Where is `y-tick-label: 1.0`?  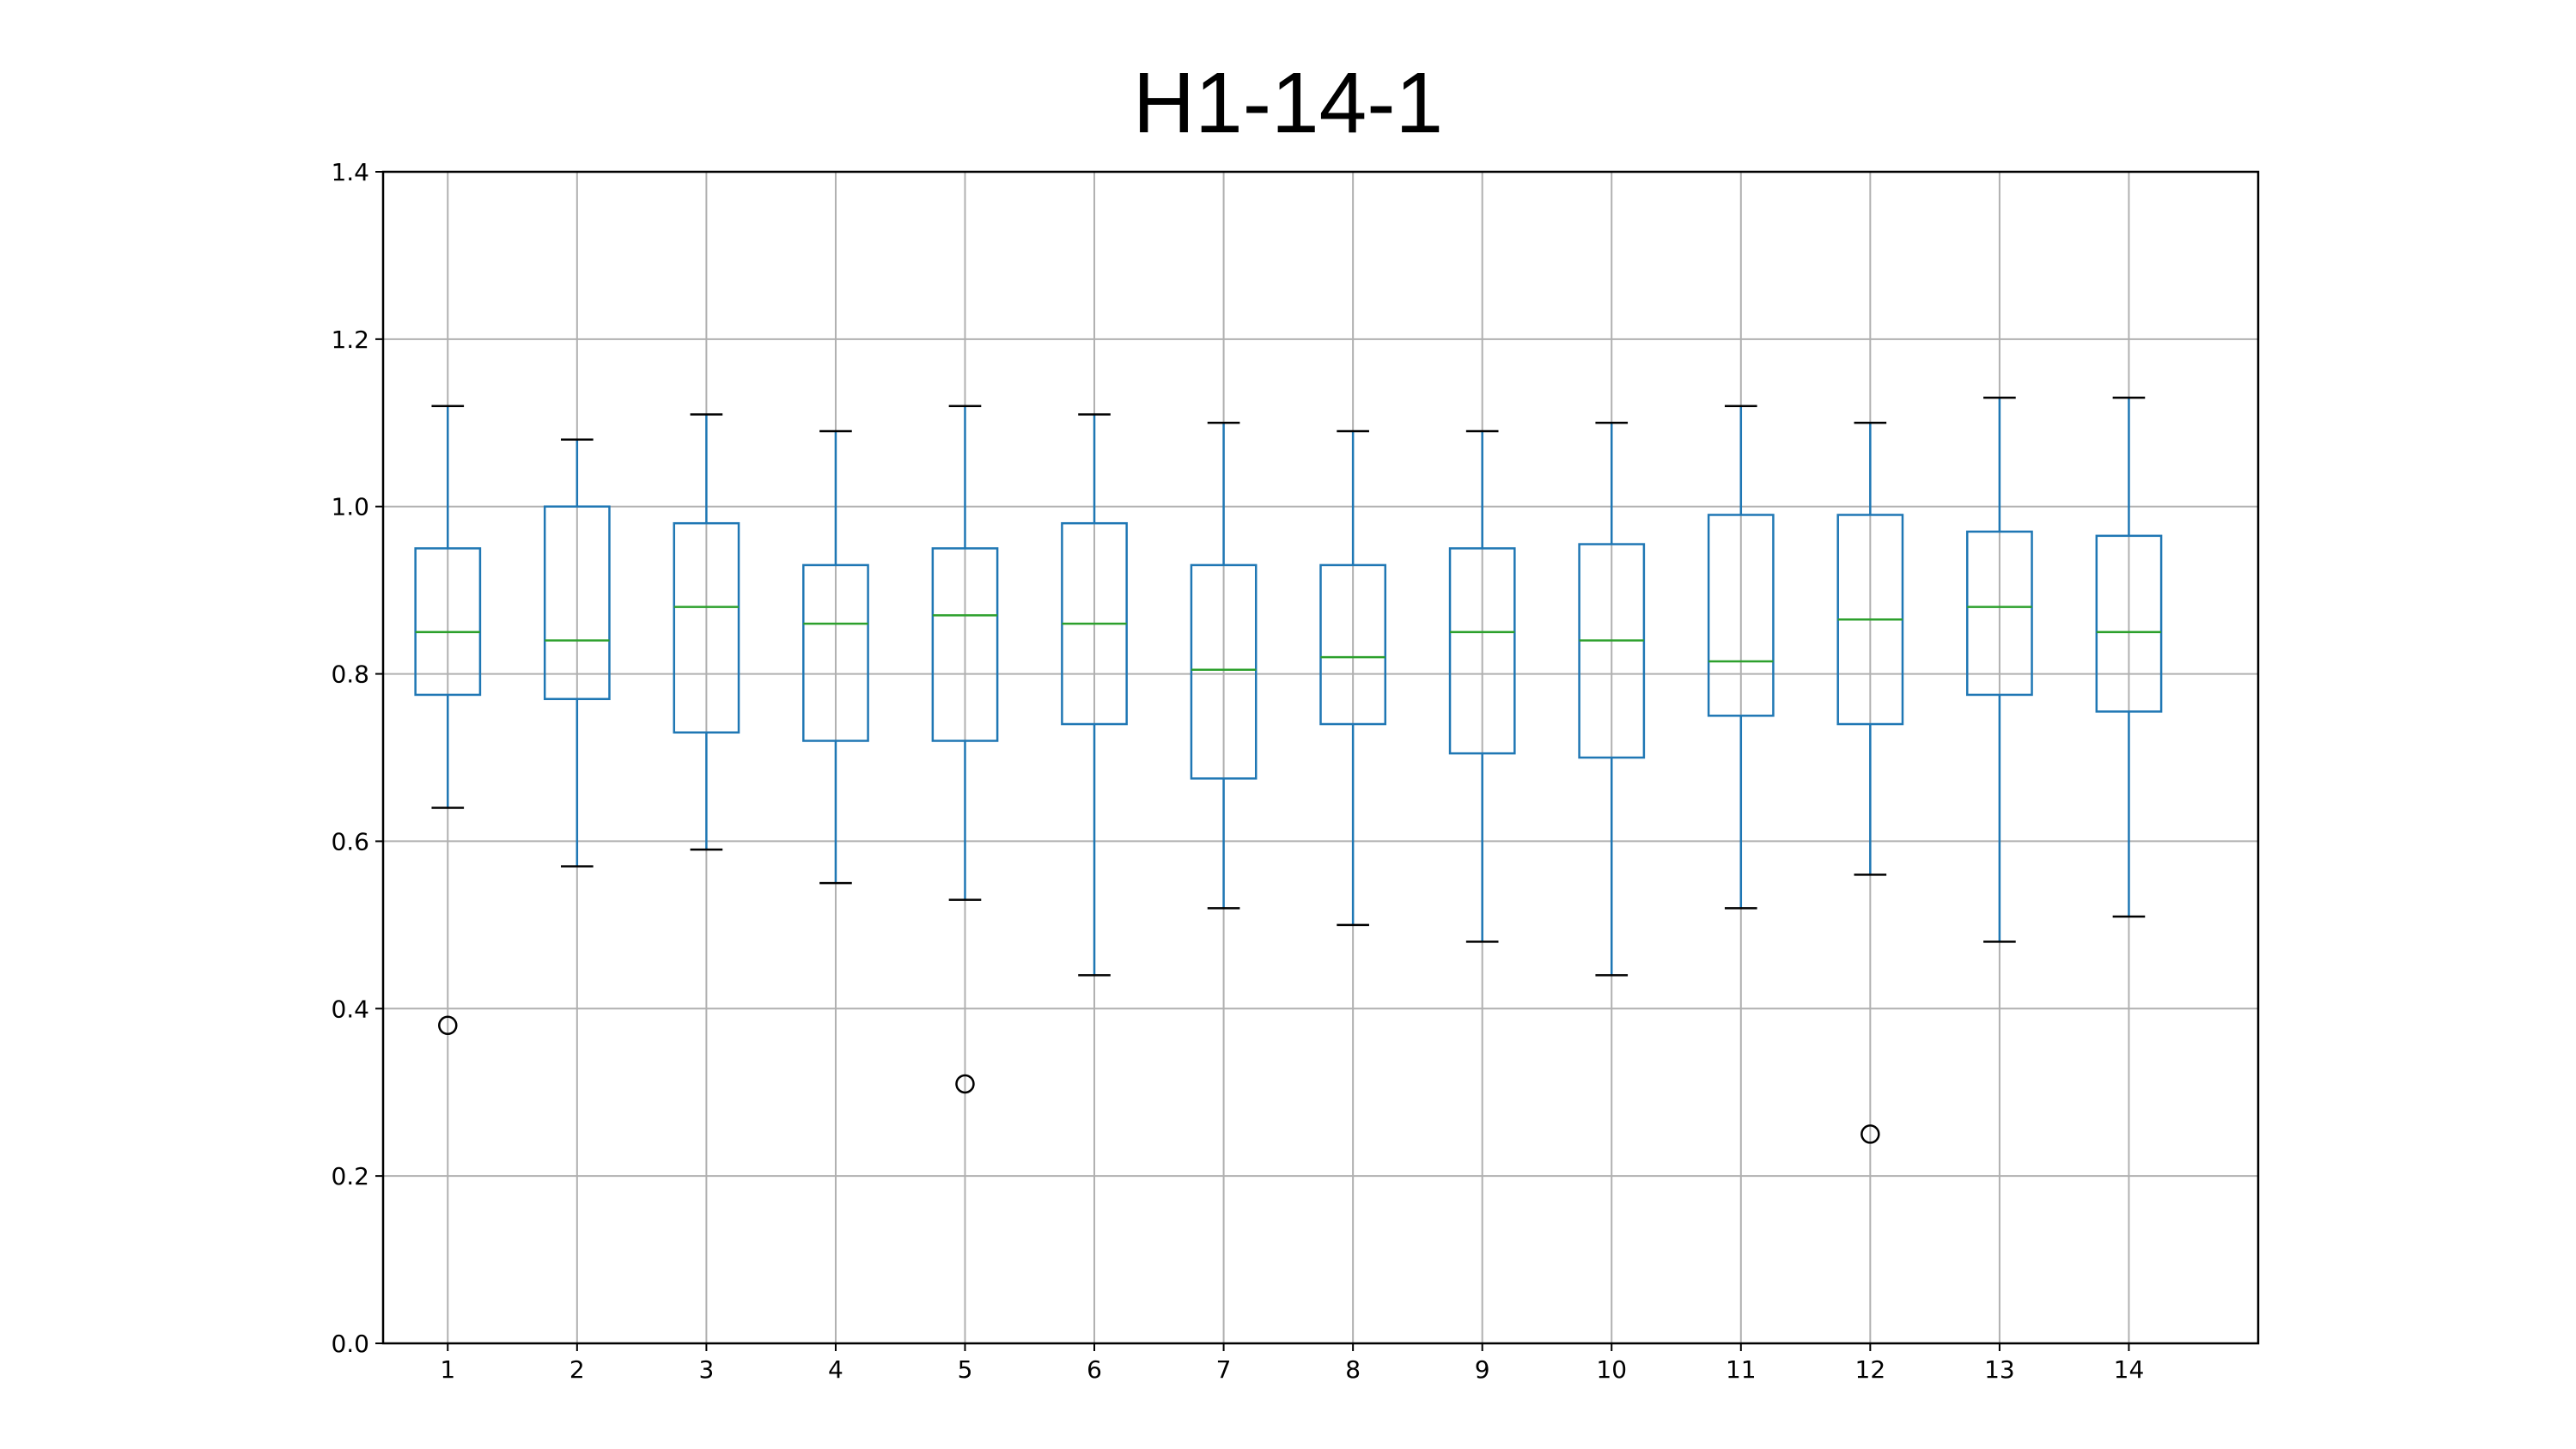 y-tick-label: 1.0 is located at coordinates (350, 507).